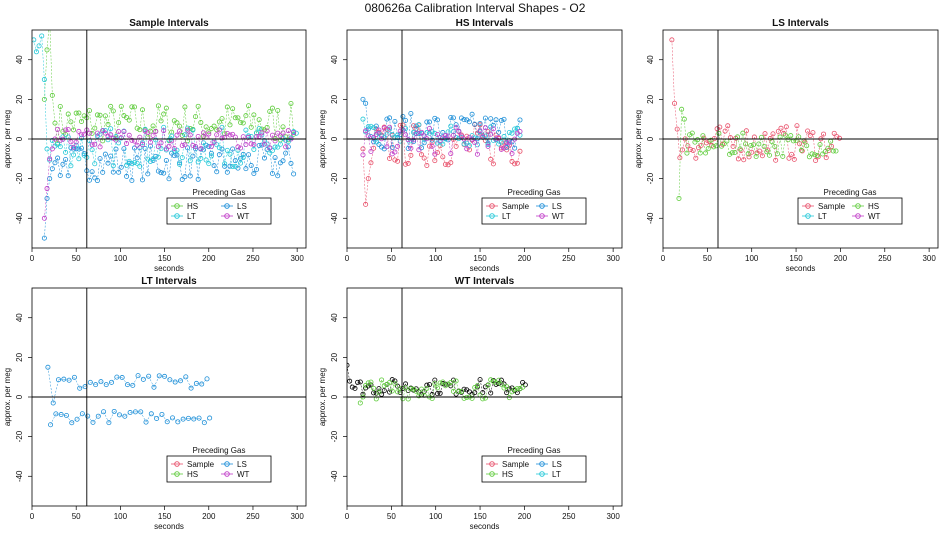 The image size is (950, 550). Describe the element at coordinates (169, 268) in the screenshot. I see `x-axis-label: seconds` at that location.